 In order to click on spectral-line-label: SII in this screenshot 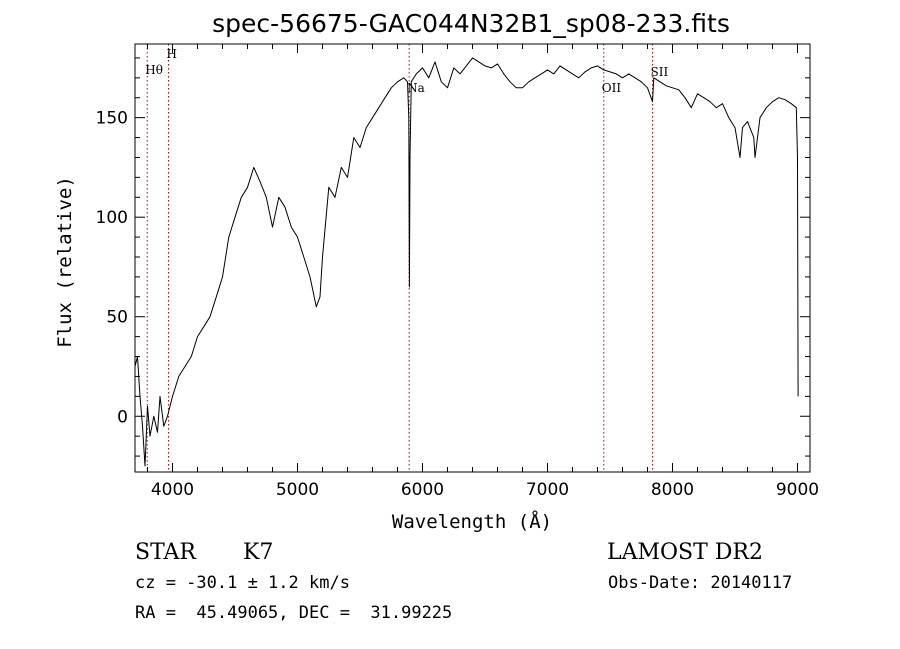, I will do `click(660, 72)`.